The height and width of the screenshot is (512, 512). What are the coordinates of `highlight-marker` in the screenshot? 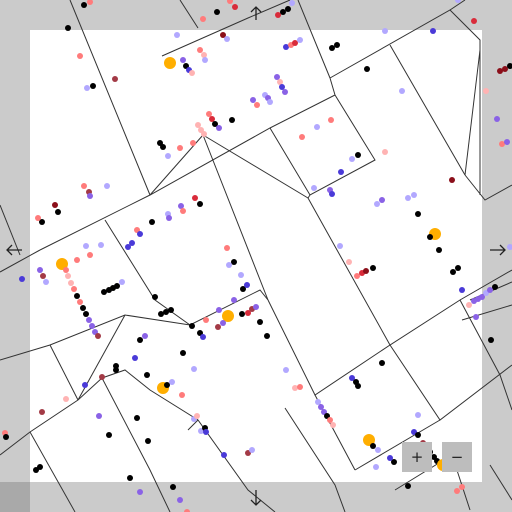 It's located at (228, 316).